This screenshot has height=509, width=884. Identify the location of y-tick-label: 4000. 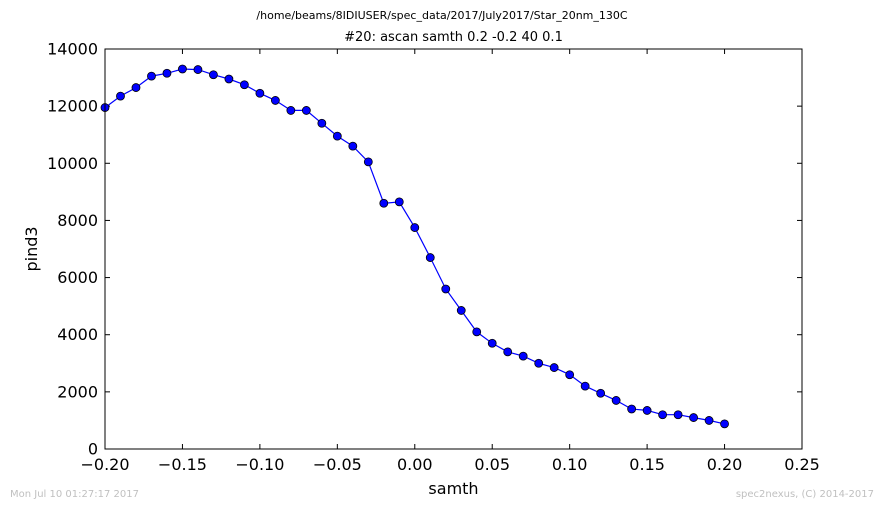
(77, 334).